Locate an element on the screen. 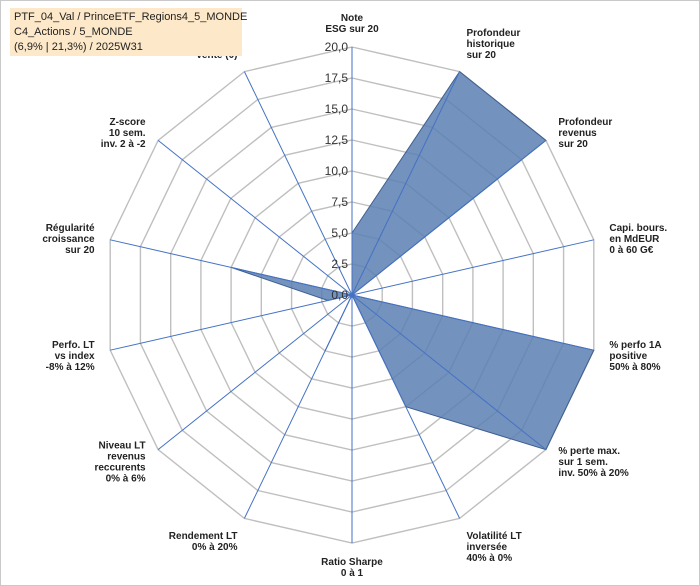 The image size is (700, 586). axis-label-line: Z-score is located at coordinates (127, 122).